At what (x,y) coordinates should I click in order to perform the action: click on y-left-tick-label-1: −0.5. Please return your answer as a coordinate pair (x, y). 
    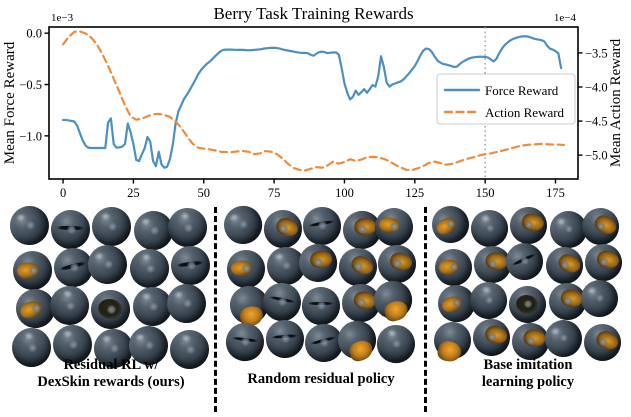
    Looking at the image, I should click on (30, 85).